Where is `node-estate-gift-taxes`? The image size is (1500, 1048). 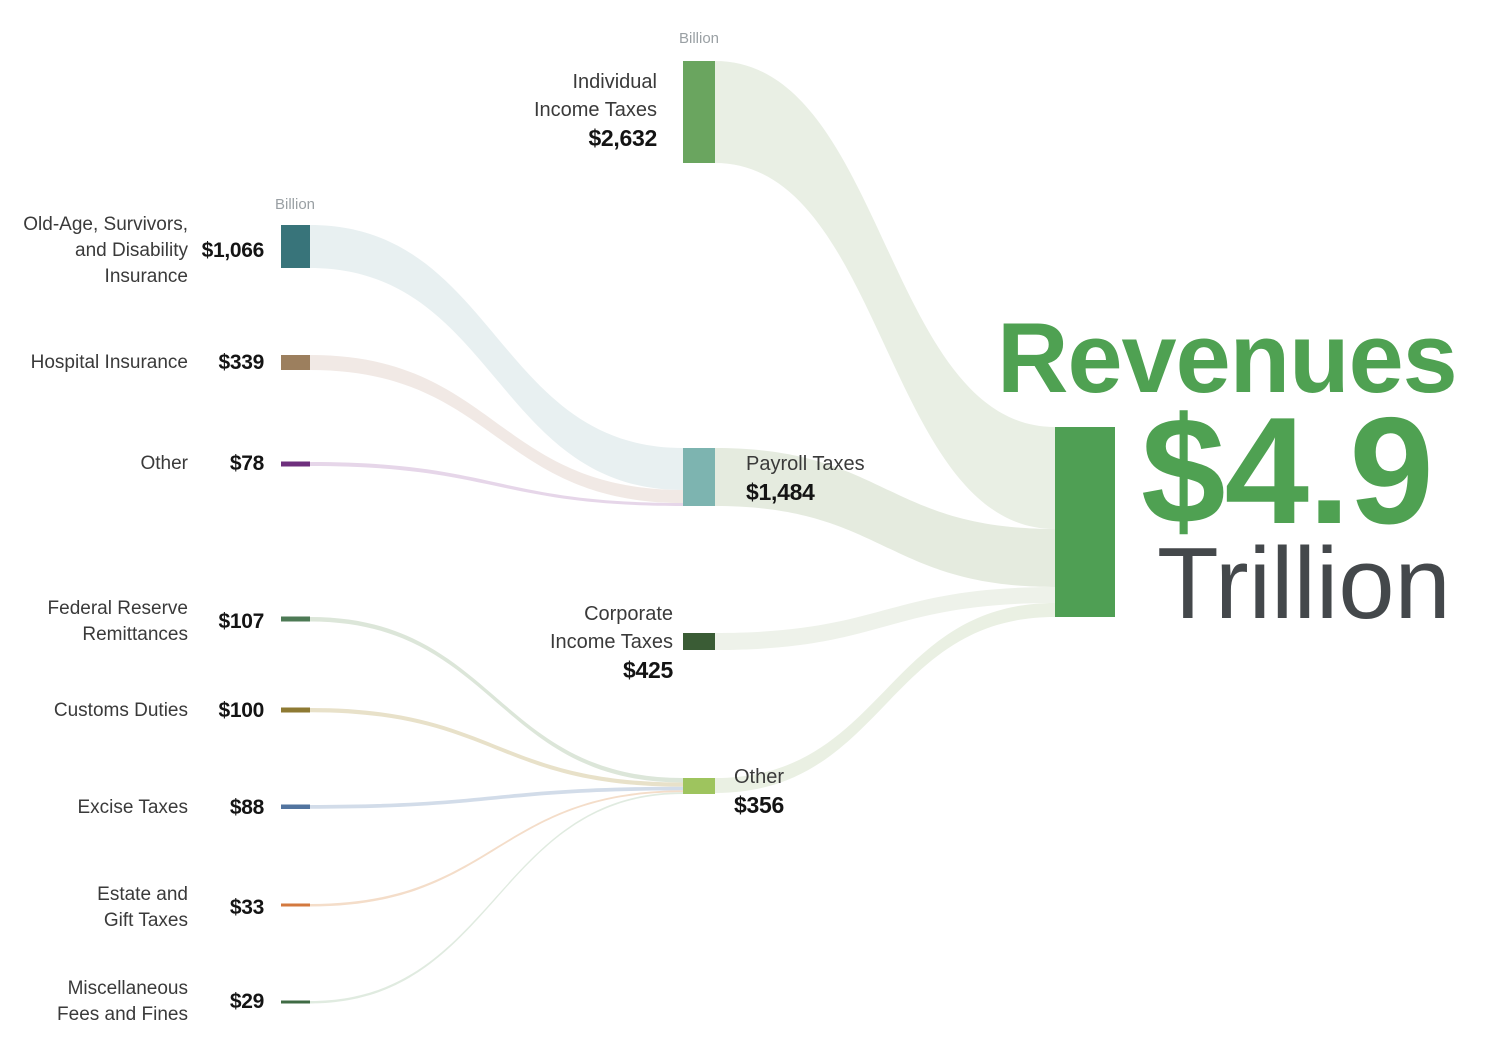
node-estate-gift-taxes is located at coordinates (295, 905).